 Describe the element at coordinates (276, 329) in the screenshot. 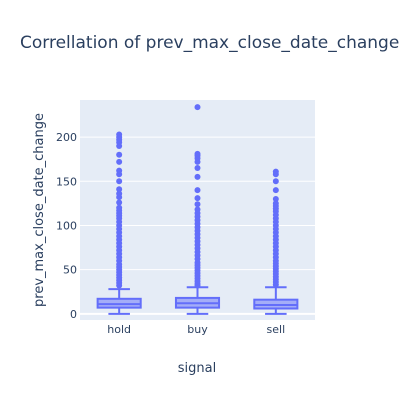

I see `x-tick-label: sell` at that location.